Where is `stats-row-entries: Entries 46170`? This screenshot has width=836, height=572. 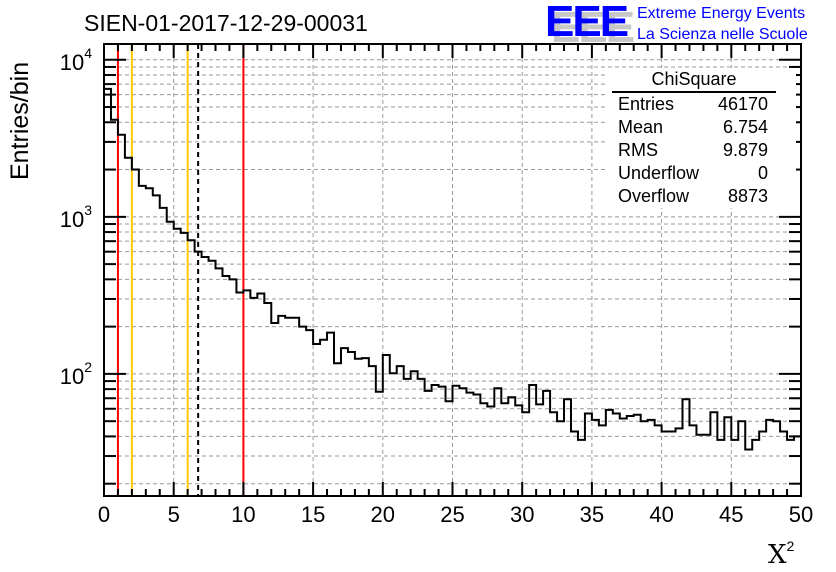 stats-row-entries: Entries 46170 is located at coordinates (702, 104).